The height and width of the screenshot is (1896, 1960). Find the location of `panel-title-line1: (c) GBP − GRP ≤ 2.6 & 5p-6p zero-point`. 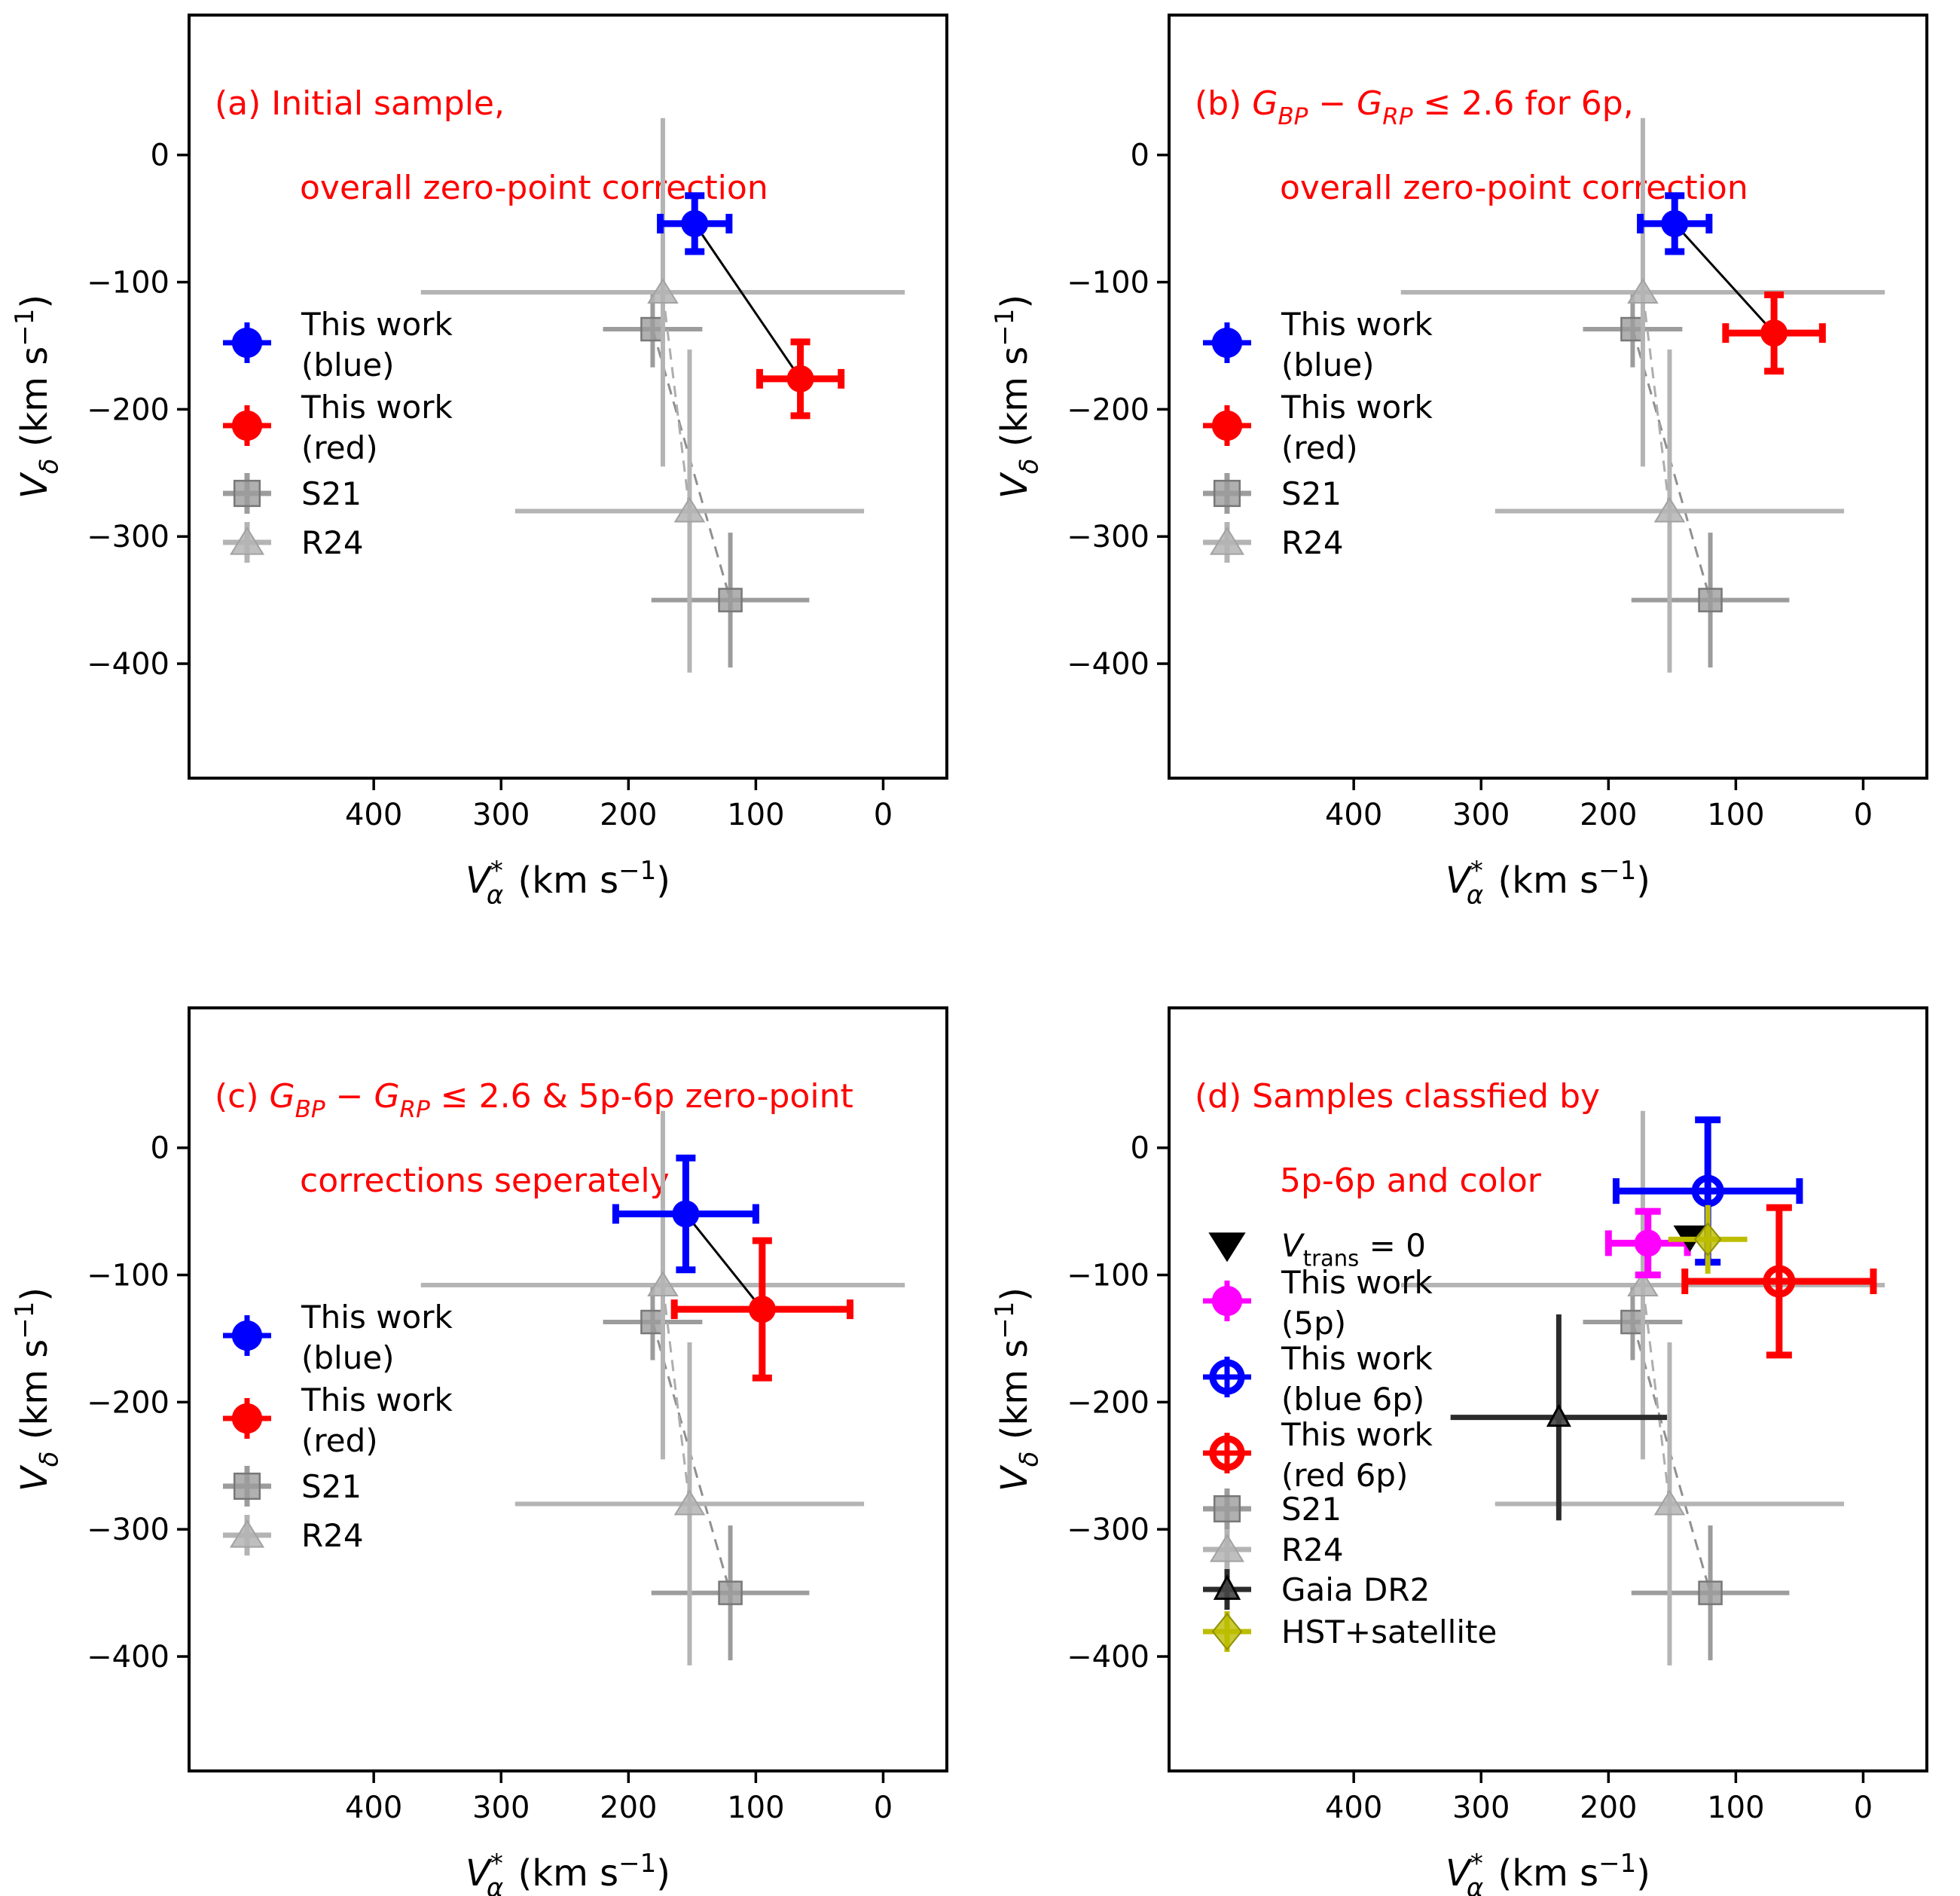

panel-title-line1: (c) GBP − GRP ≤ 2.6 & 5p-6p zero-point is located at coordinates (534, 1100).